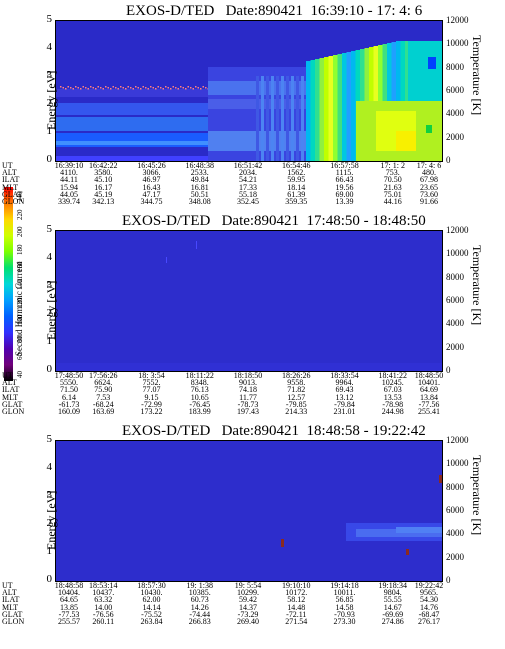  What do you see at coordinates (248, 593) in the screenshot?
I see `ephemeris-value: 10299.` at bounding box center [248, 593].